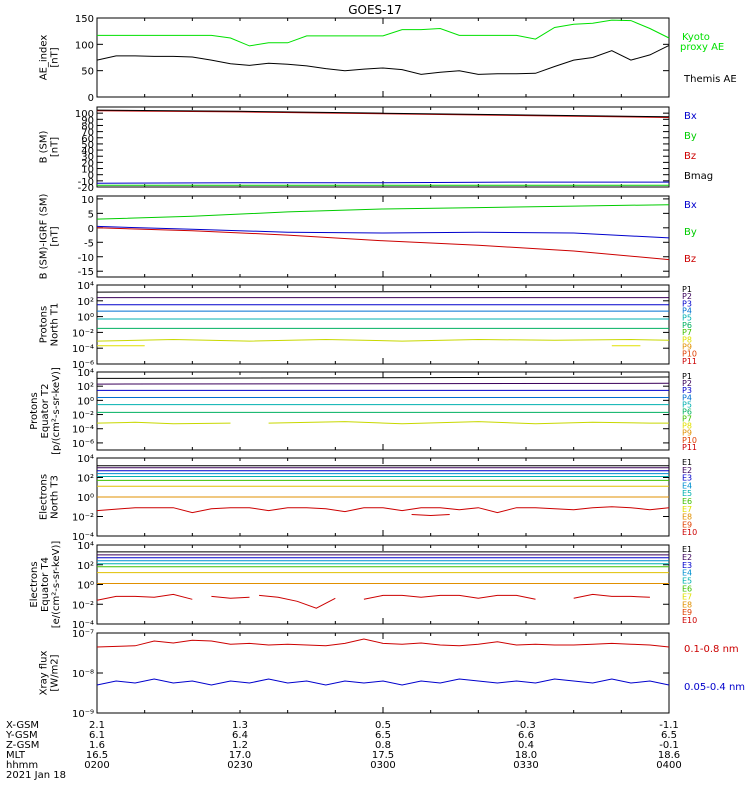 This screenshot has width=750, height=800. What do you see at coordinates (44, 673) in the screenshot?
I see `y-axis-label: Xray flux` at bounding box center [44, 673].